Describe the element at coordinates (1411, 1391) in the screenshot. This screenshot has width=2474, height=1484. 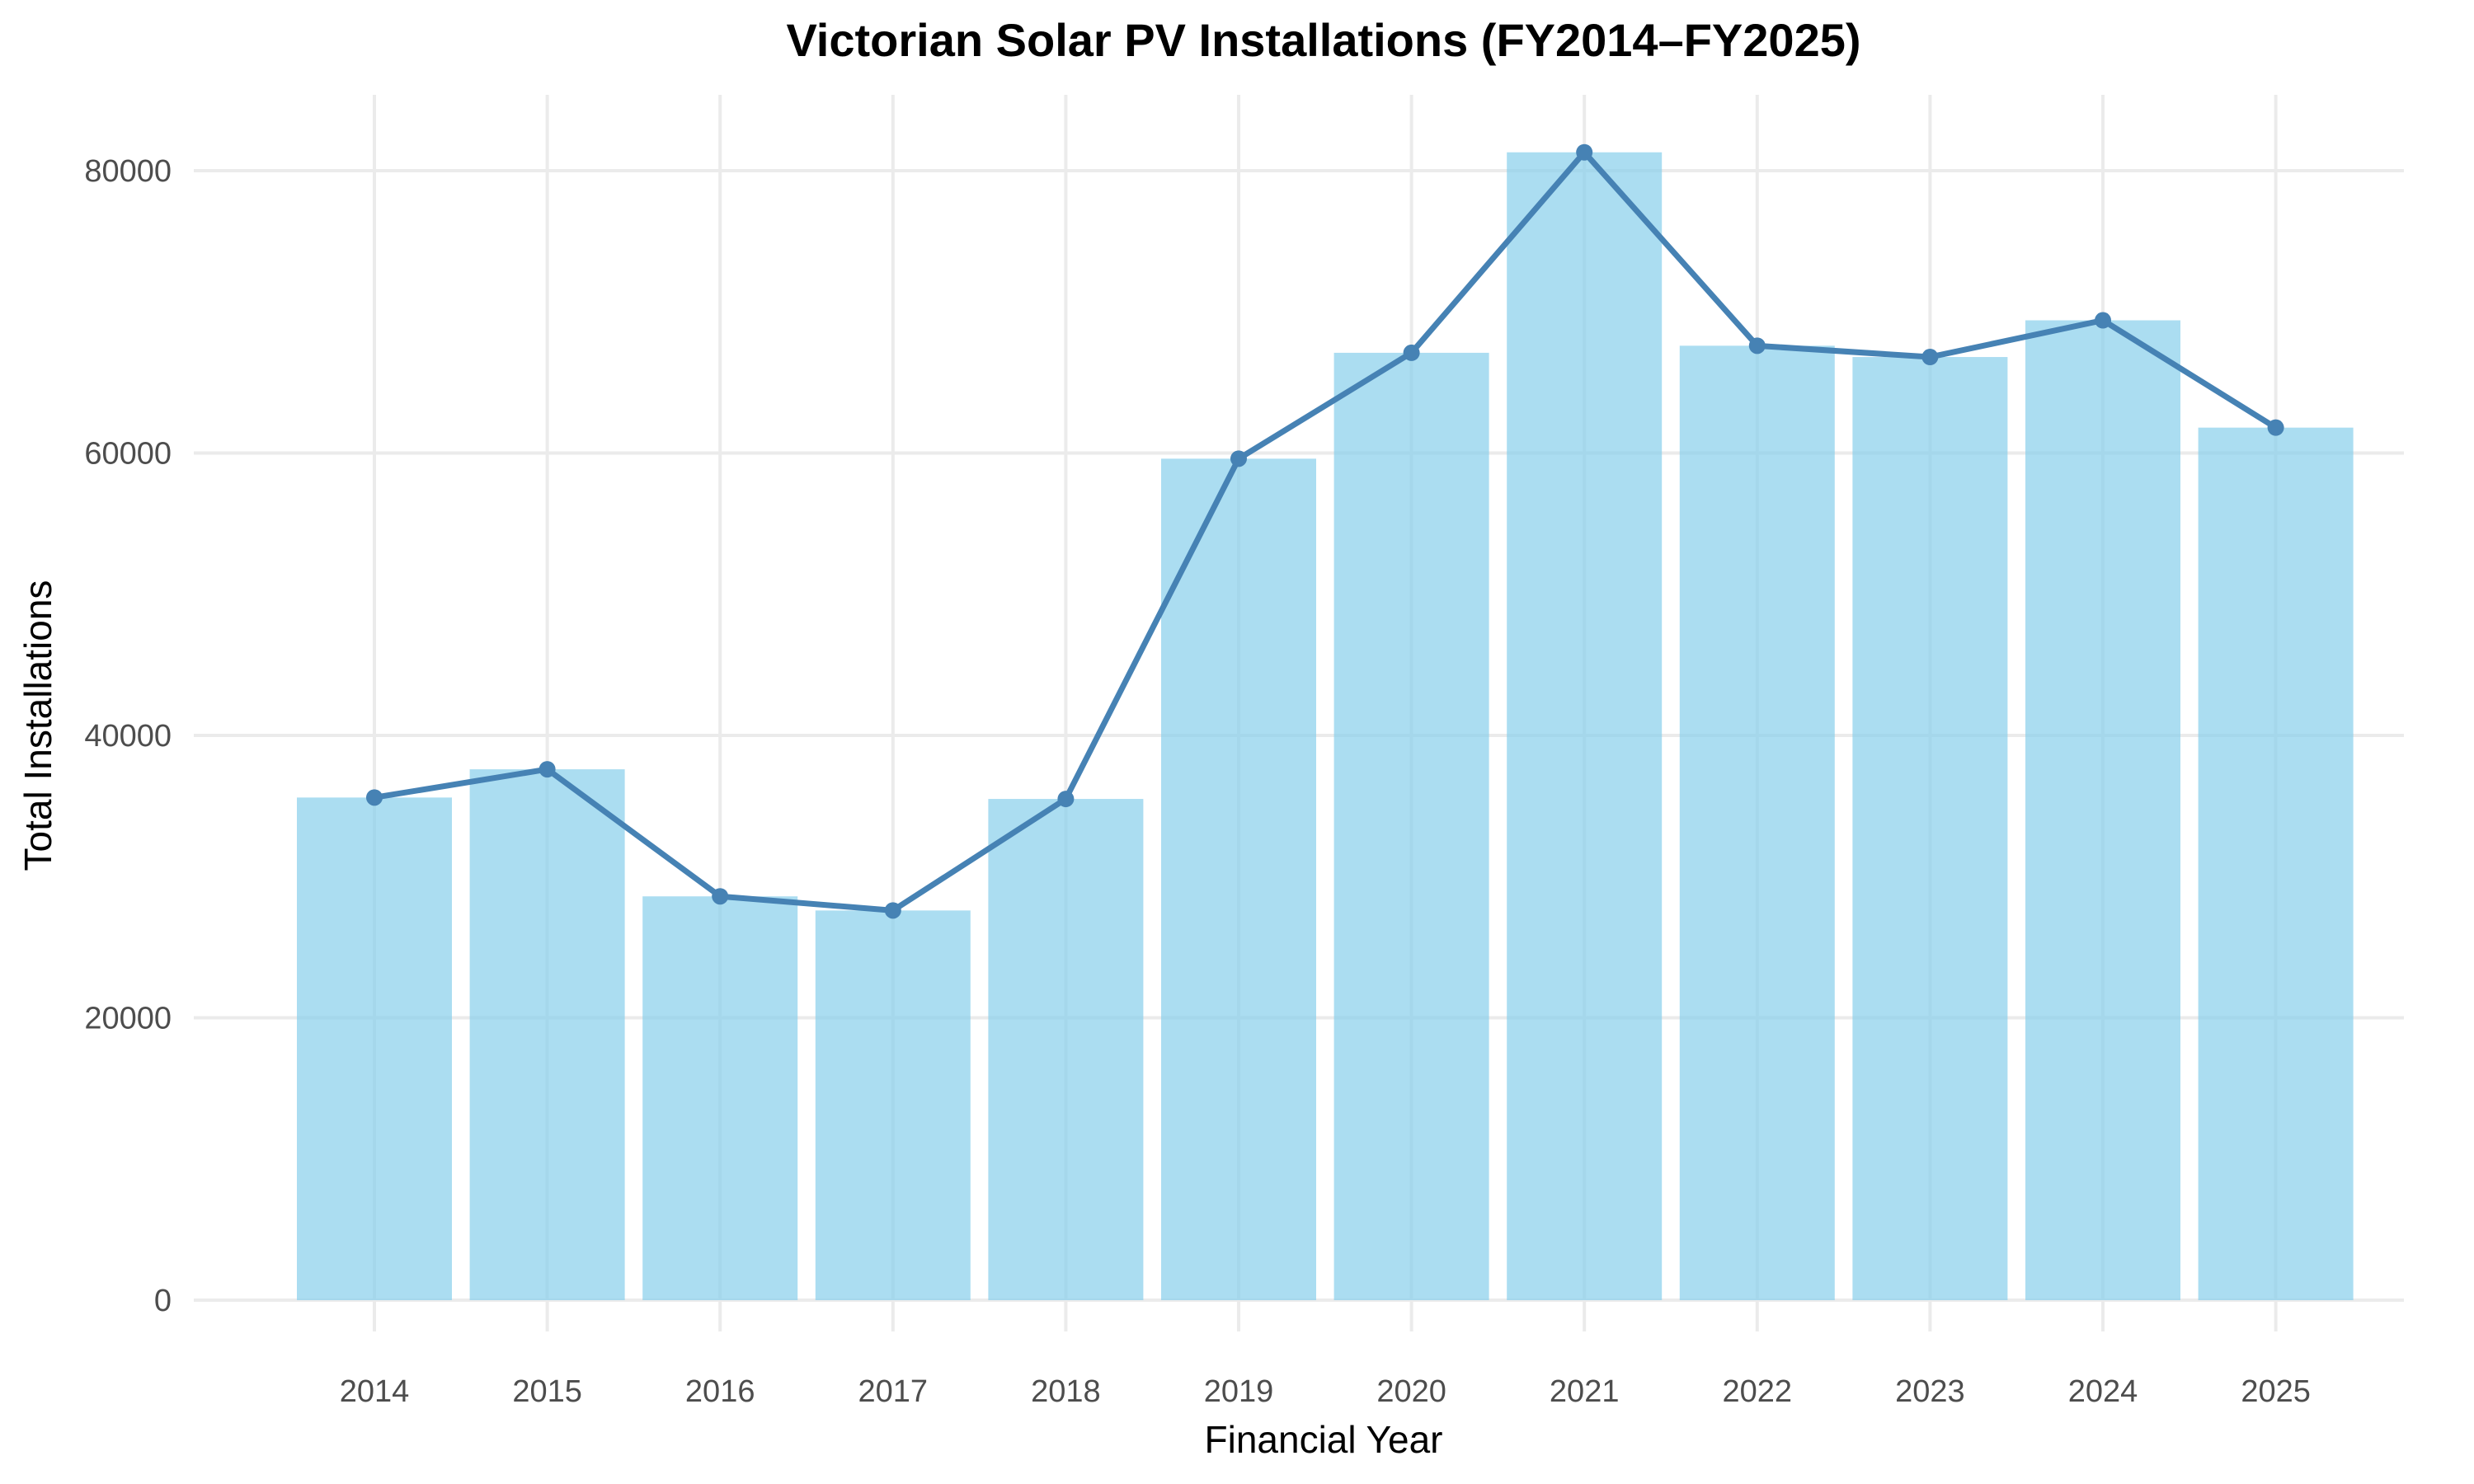
I see `x-tick-label: 2020` at that location.